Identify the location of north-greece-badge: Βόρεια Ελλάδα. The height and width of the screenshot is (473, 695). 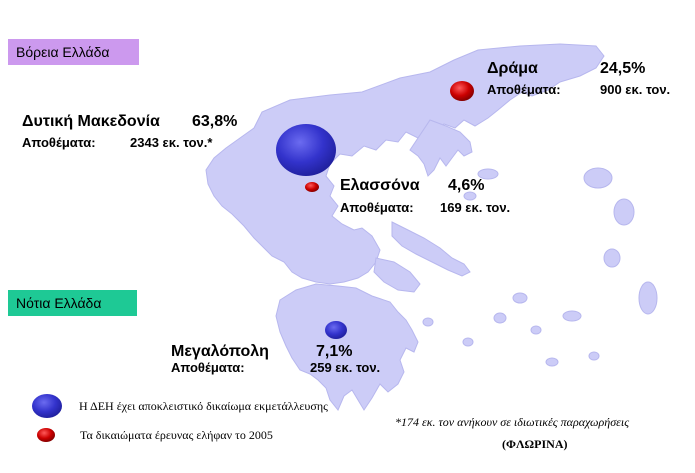
(73, 52).